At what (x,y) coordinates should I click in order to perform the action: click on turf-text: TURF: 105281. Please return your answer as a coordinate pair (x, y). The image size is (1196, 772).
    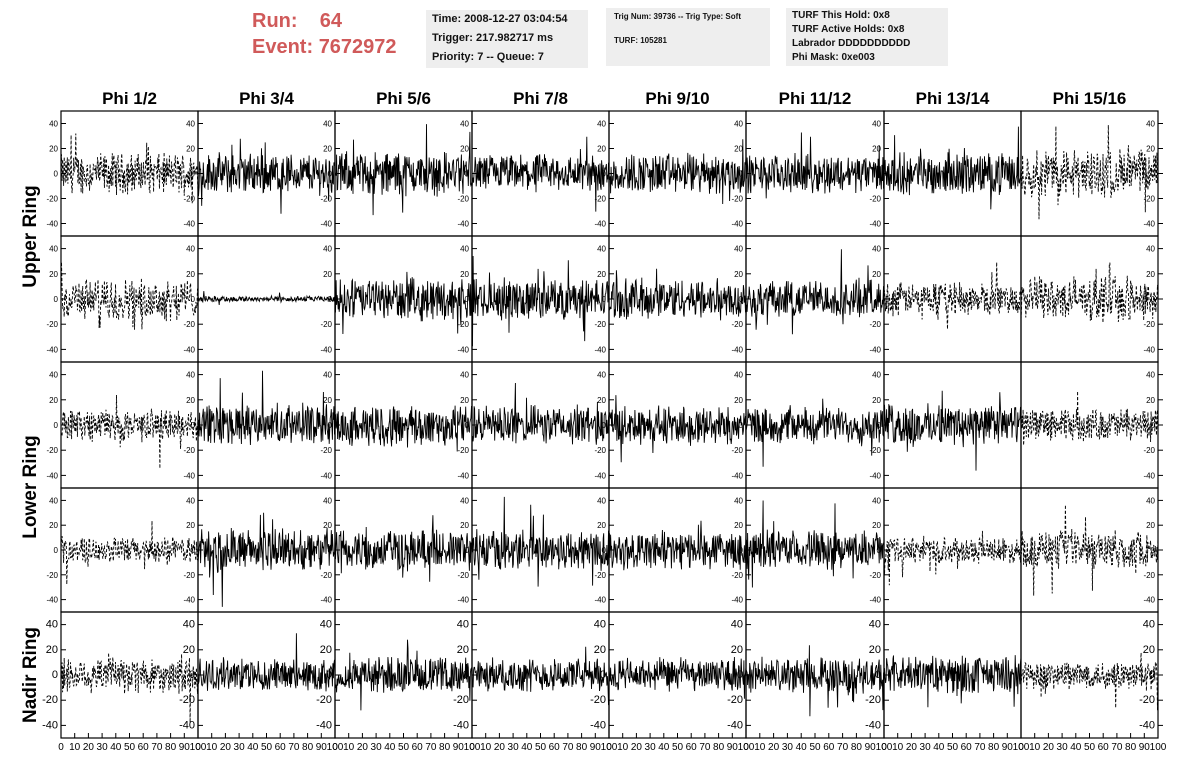
    Looking at the image, I should click on (640, 40).